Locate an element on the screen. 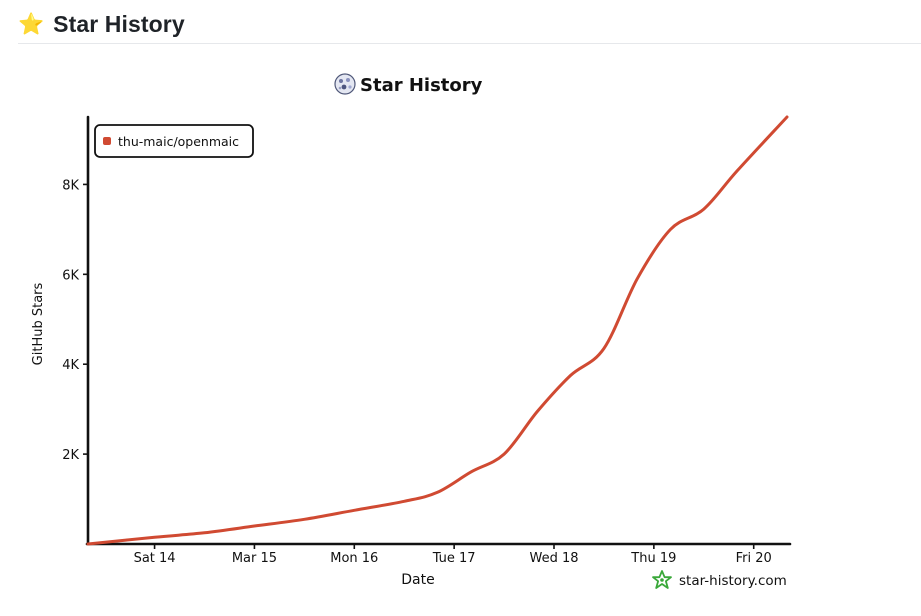 This screenshot has width=921, height=616. legend-box is located at coordinates (174, 141).